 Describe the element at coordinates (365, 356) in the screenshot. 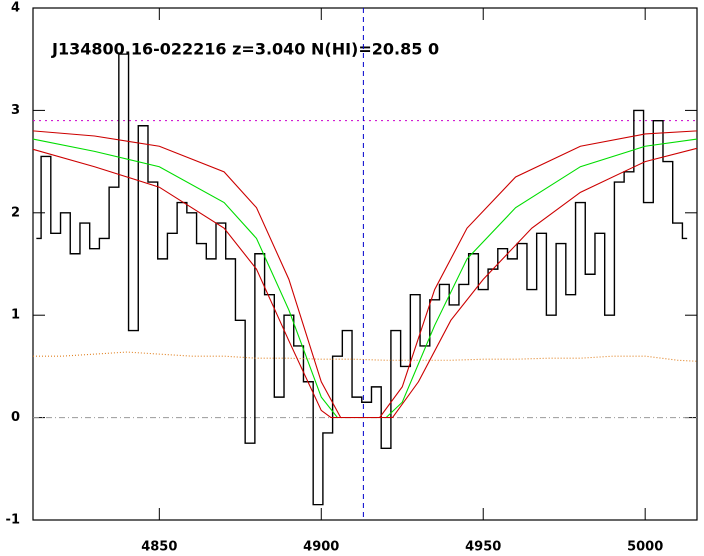

I see `error-line` at that location.